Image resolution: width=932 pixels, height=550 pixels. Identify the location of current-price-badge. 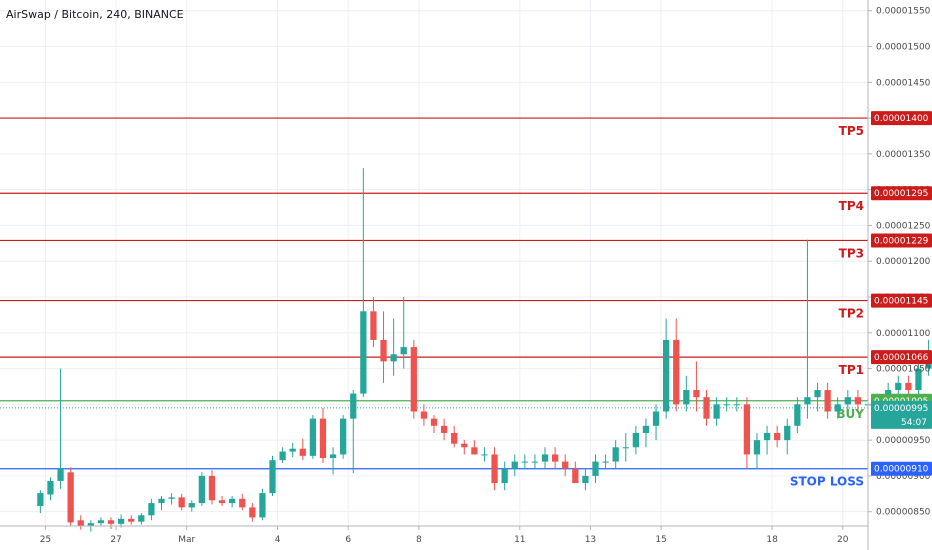
(901, 414).